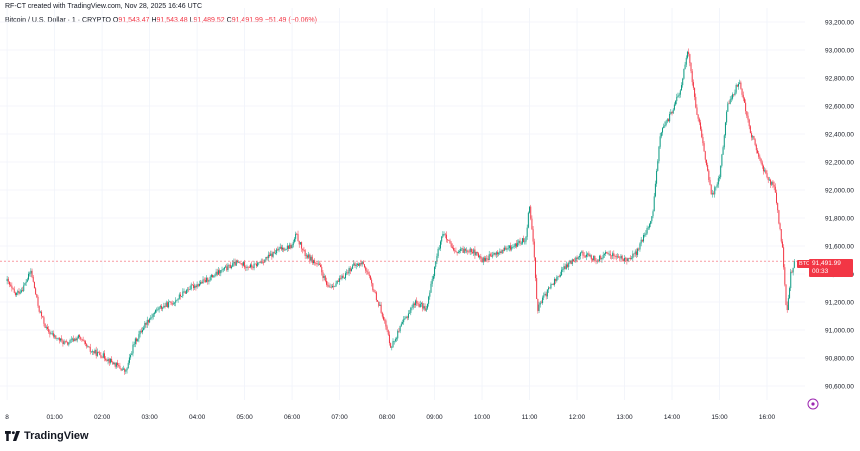  I want to click on settings-icon, so click(813, 404).